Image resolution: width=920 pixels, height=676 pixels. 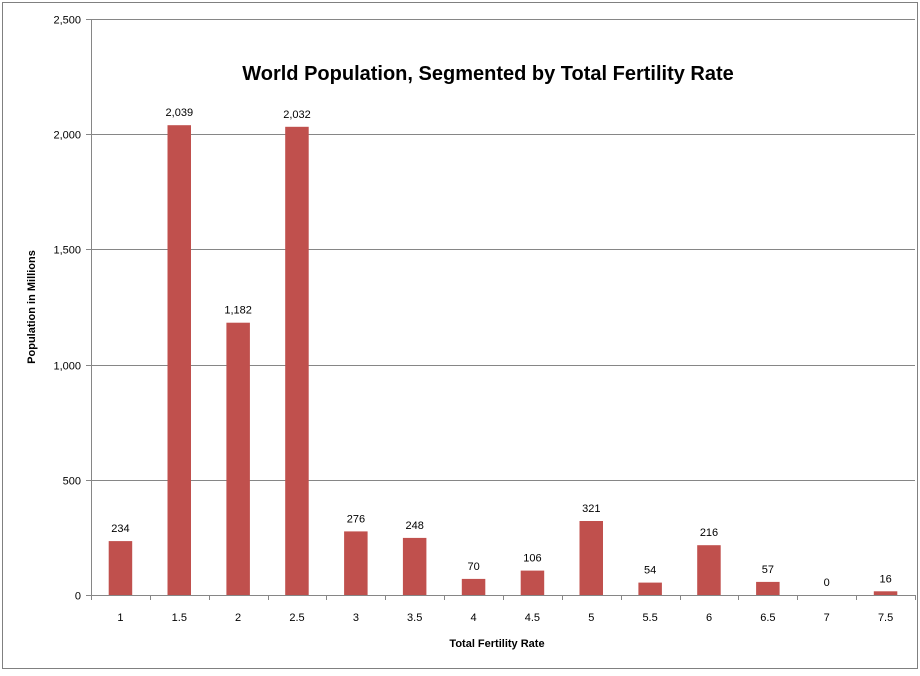 What do you see at coordinates (120, 529) in the screenshot?
I see `data-label: 234` at bounding box center [120, 529].